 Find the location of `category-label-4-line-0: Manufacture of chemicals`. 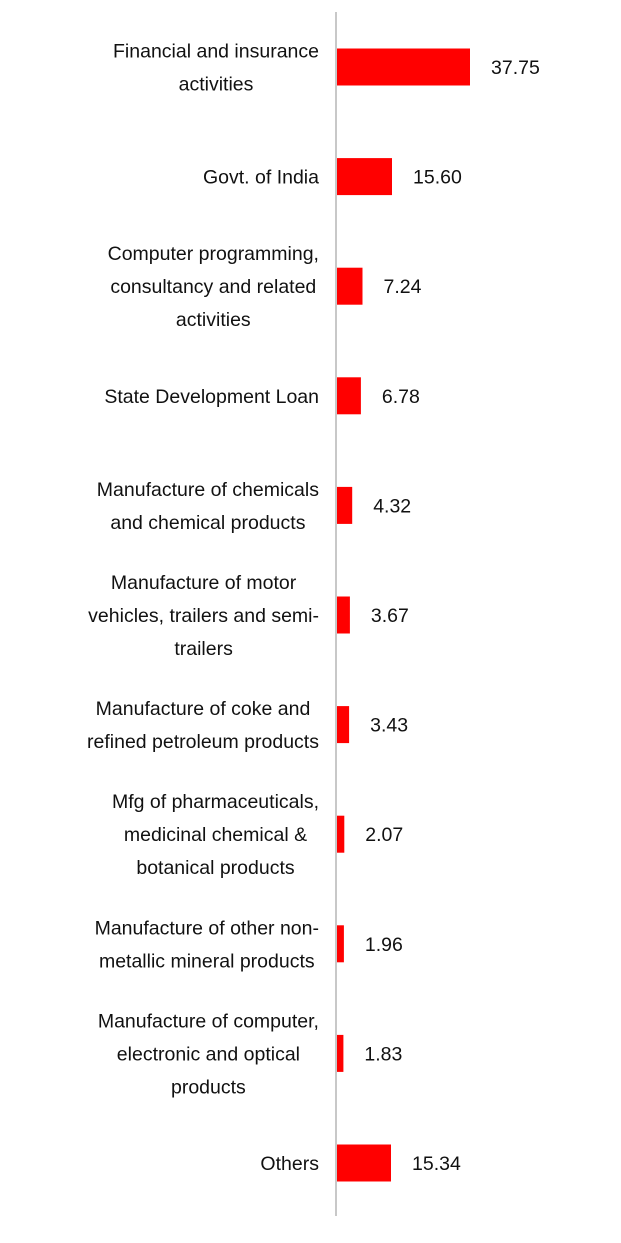

category-label-4-line-0: Manufacture of chemicals is located at coordinates (208, 490).